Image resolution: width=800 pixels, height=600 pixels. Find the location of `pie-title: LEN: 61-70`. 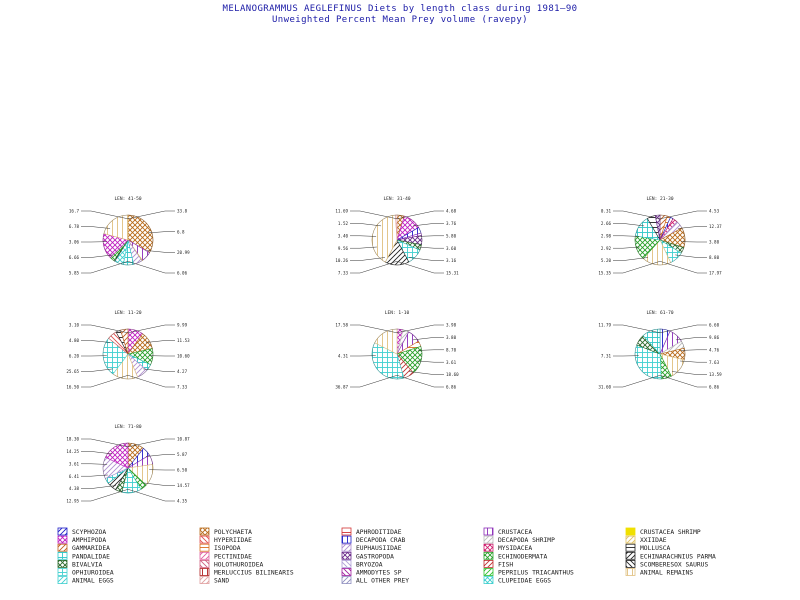

pie-title: LEN: 61-70 is located at coordinates (659, 313).